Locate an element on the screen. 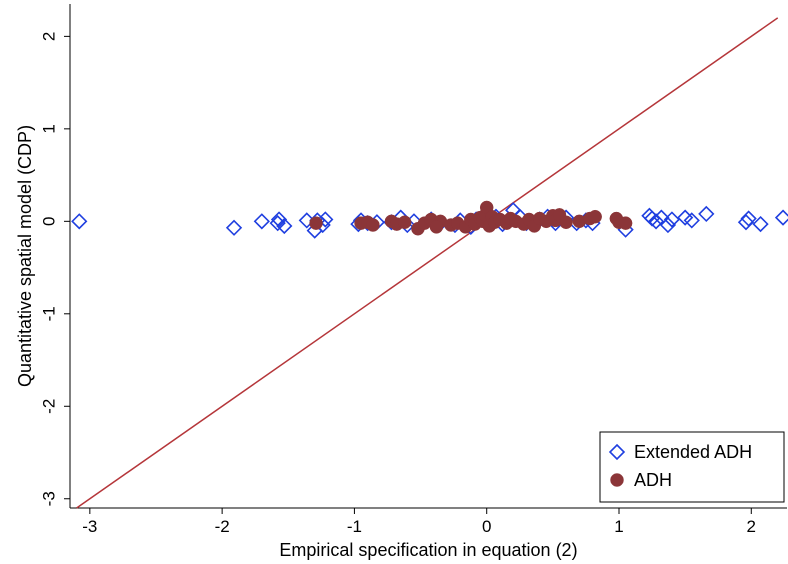 The image size is (788, 564). data-points is located at coordinates (429, 219).